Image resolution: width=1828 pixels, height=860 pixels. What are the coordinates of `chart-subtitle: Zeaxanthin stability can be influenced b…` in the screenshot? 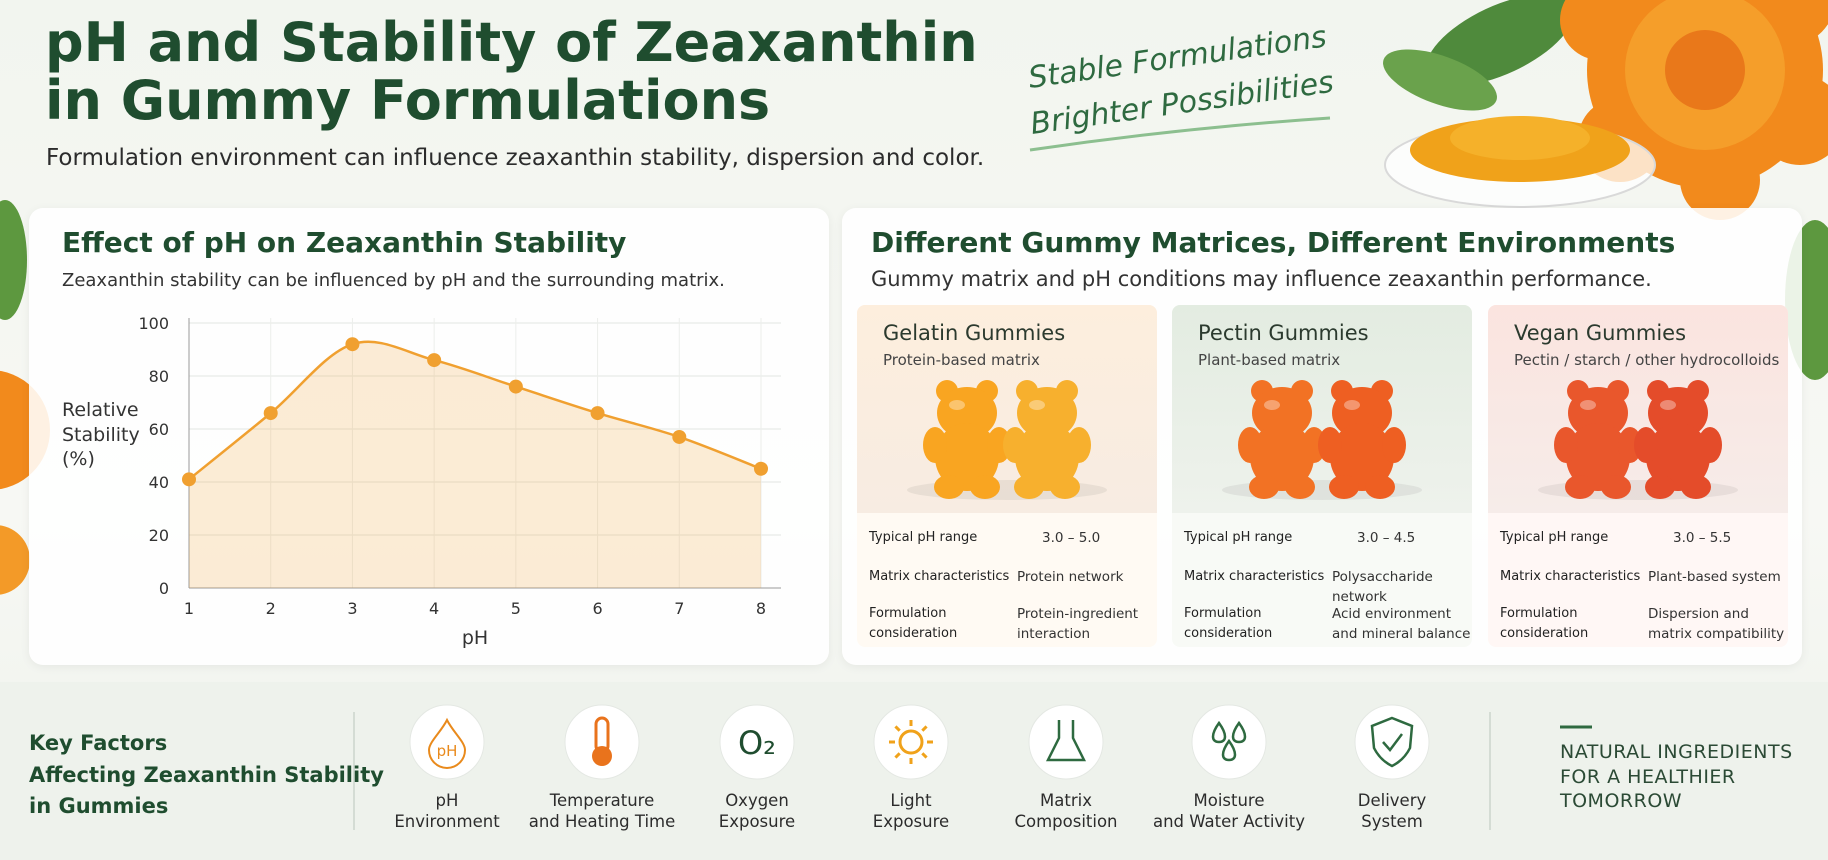 It's located at (393, 280).